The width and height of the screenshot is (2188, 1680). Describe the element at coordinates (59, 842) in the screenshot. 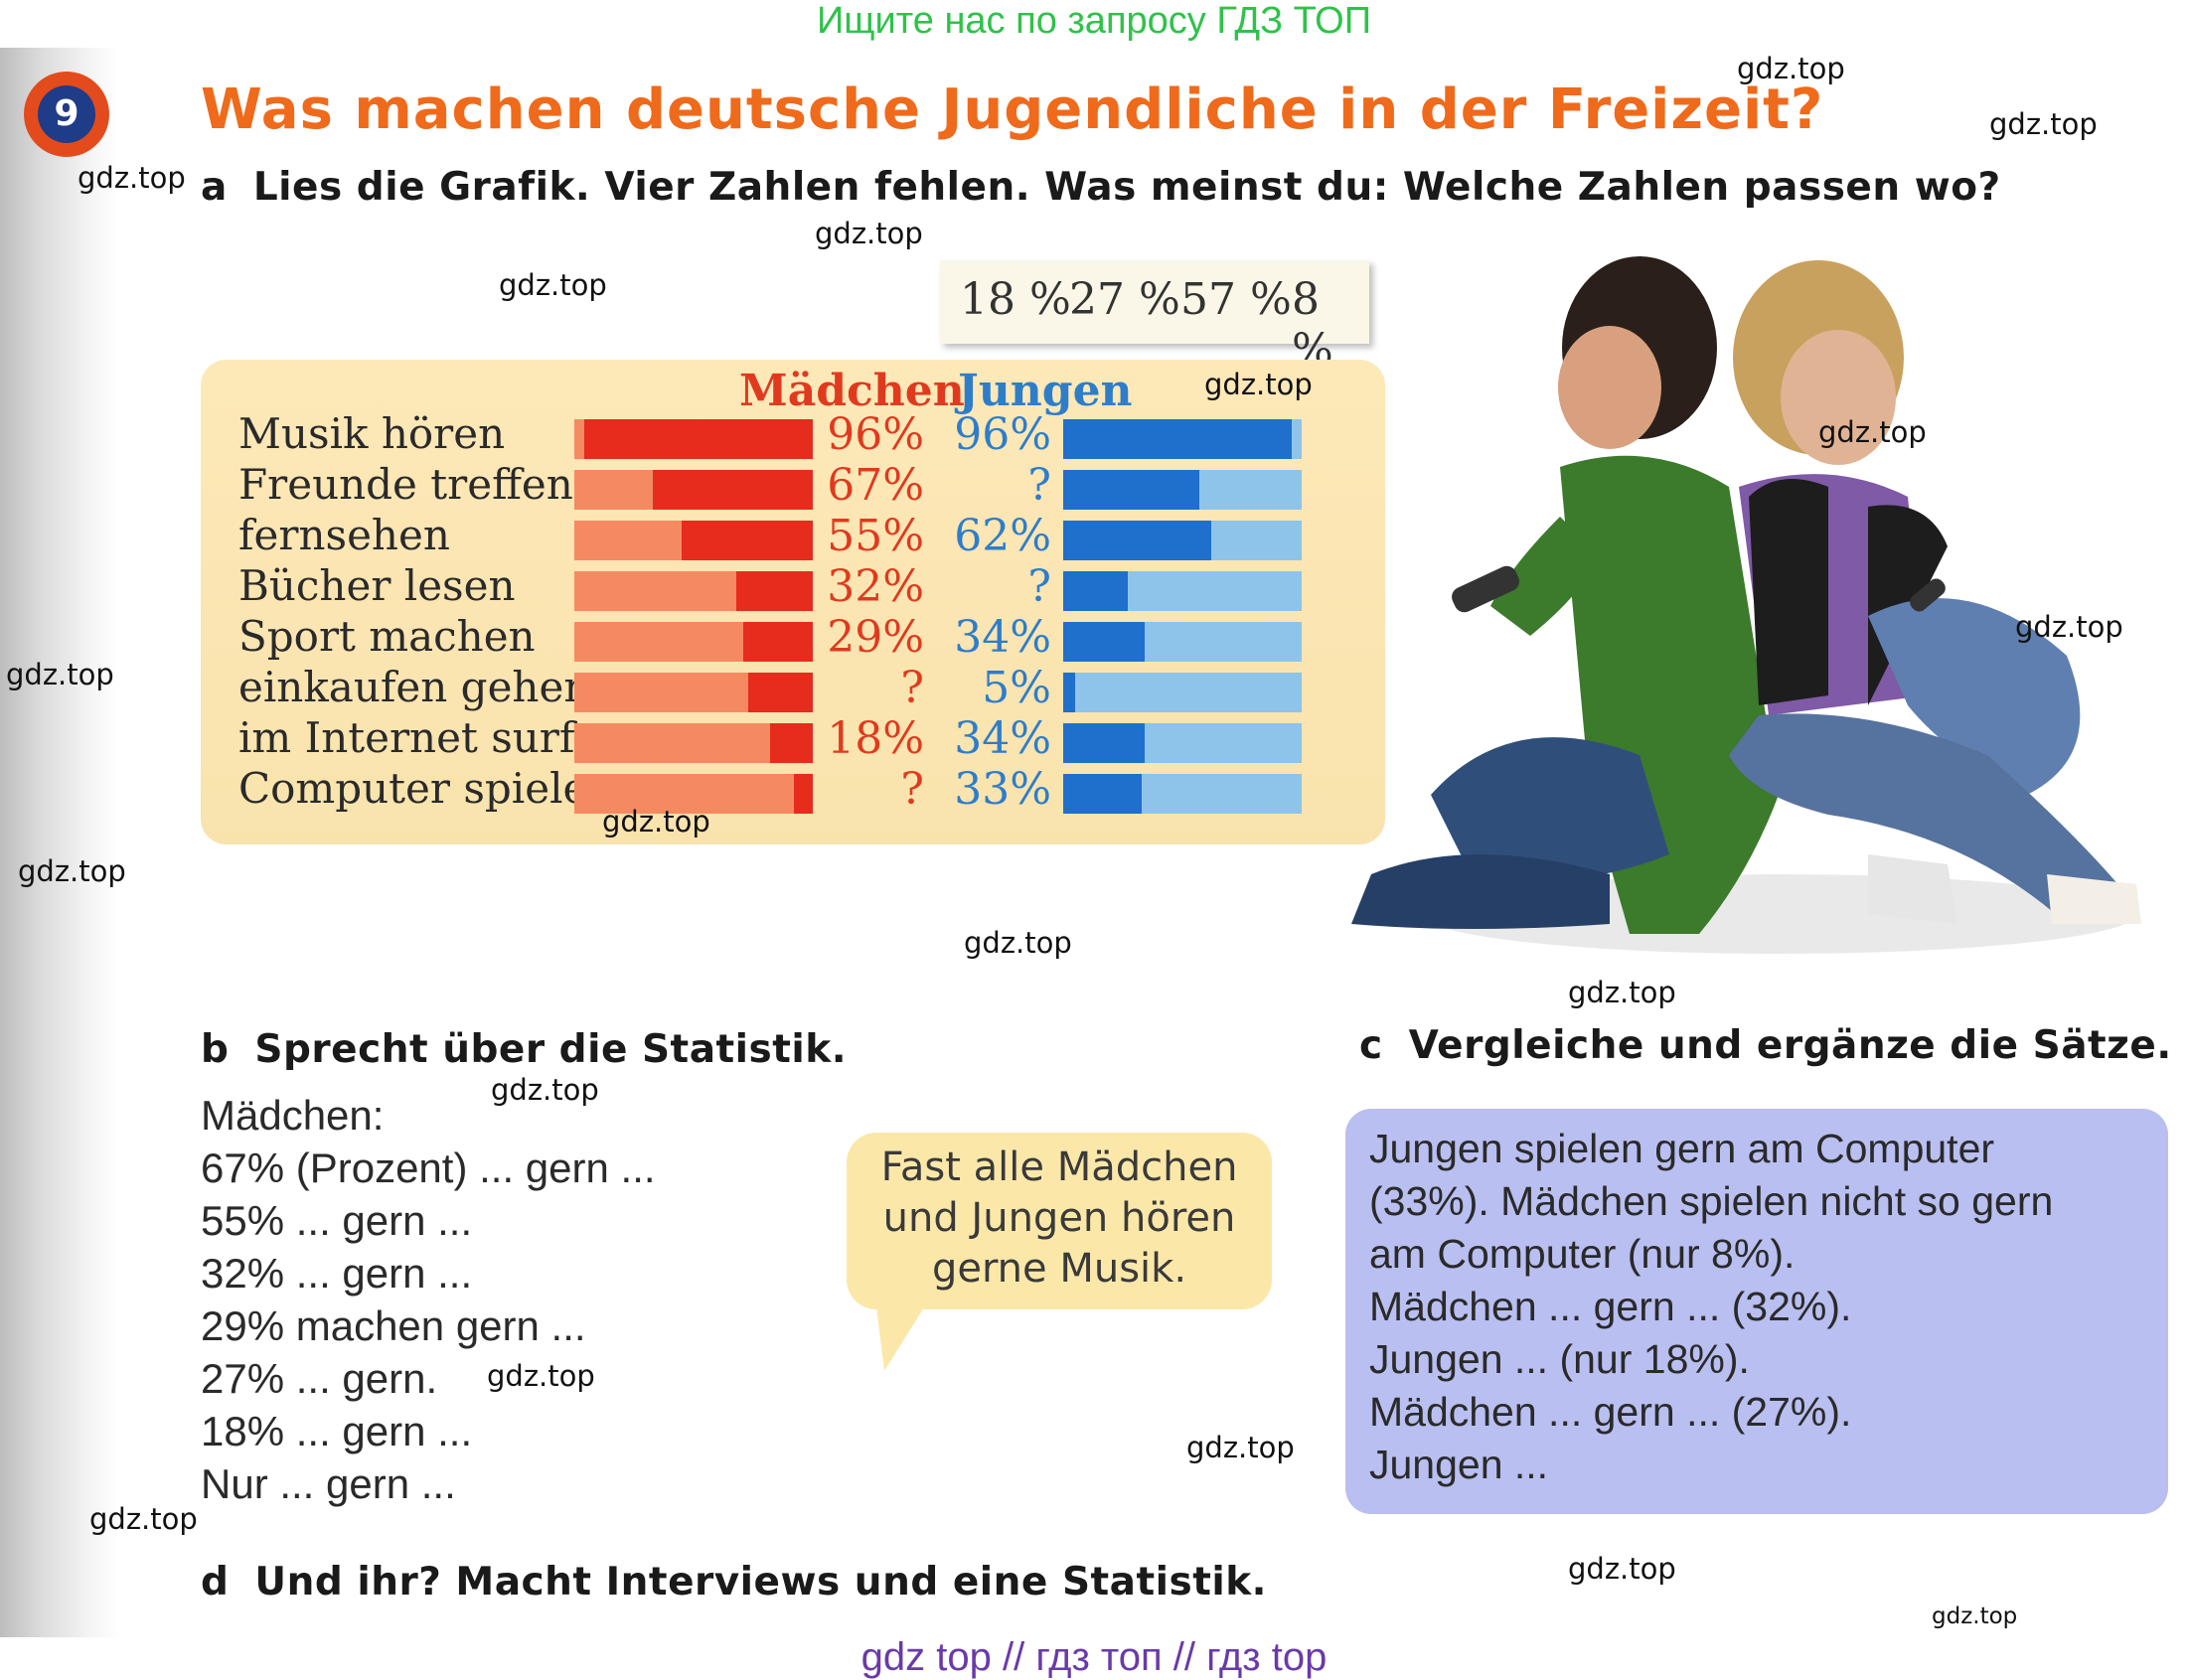

I see `page-edge-shadow` at that location.